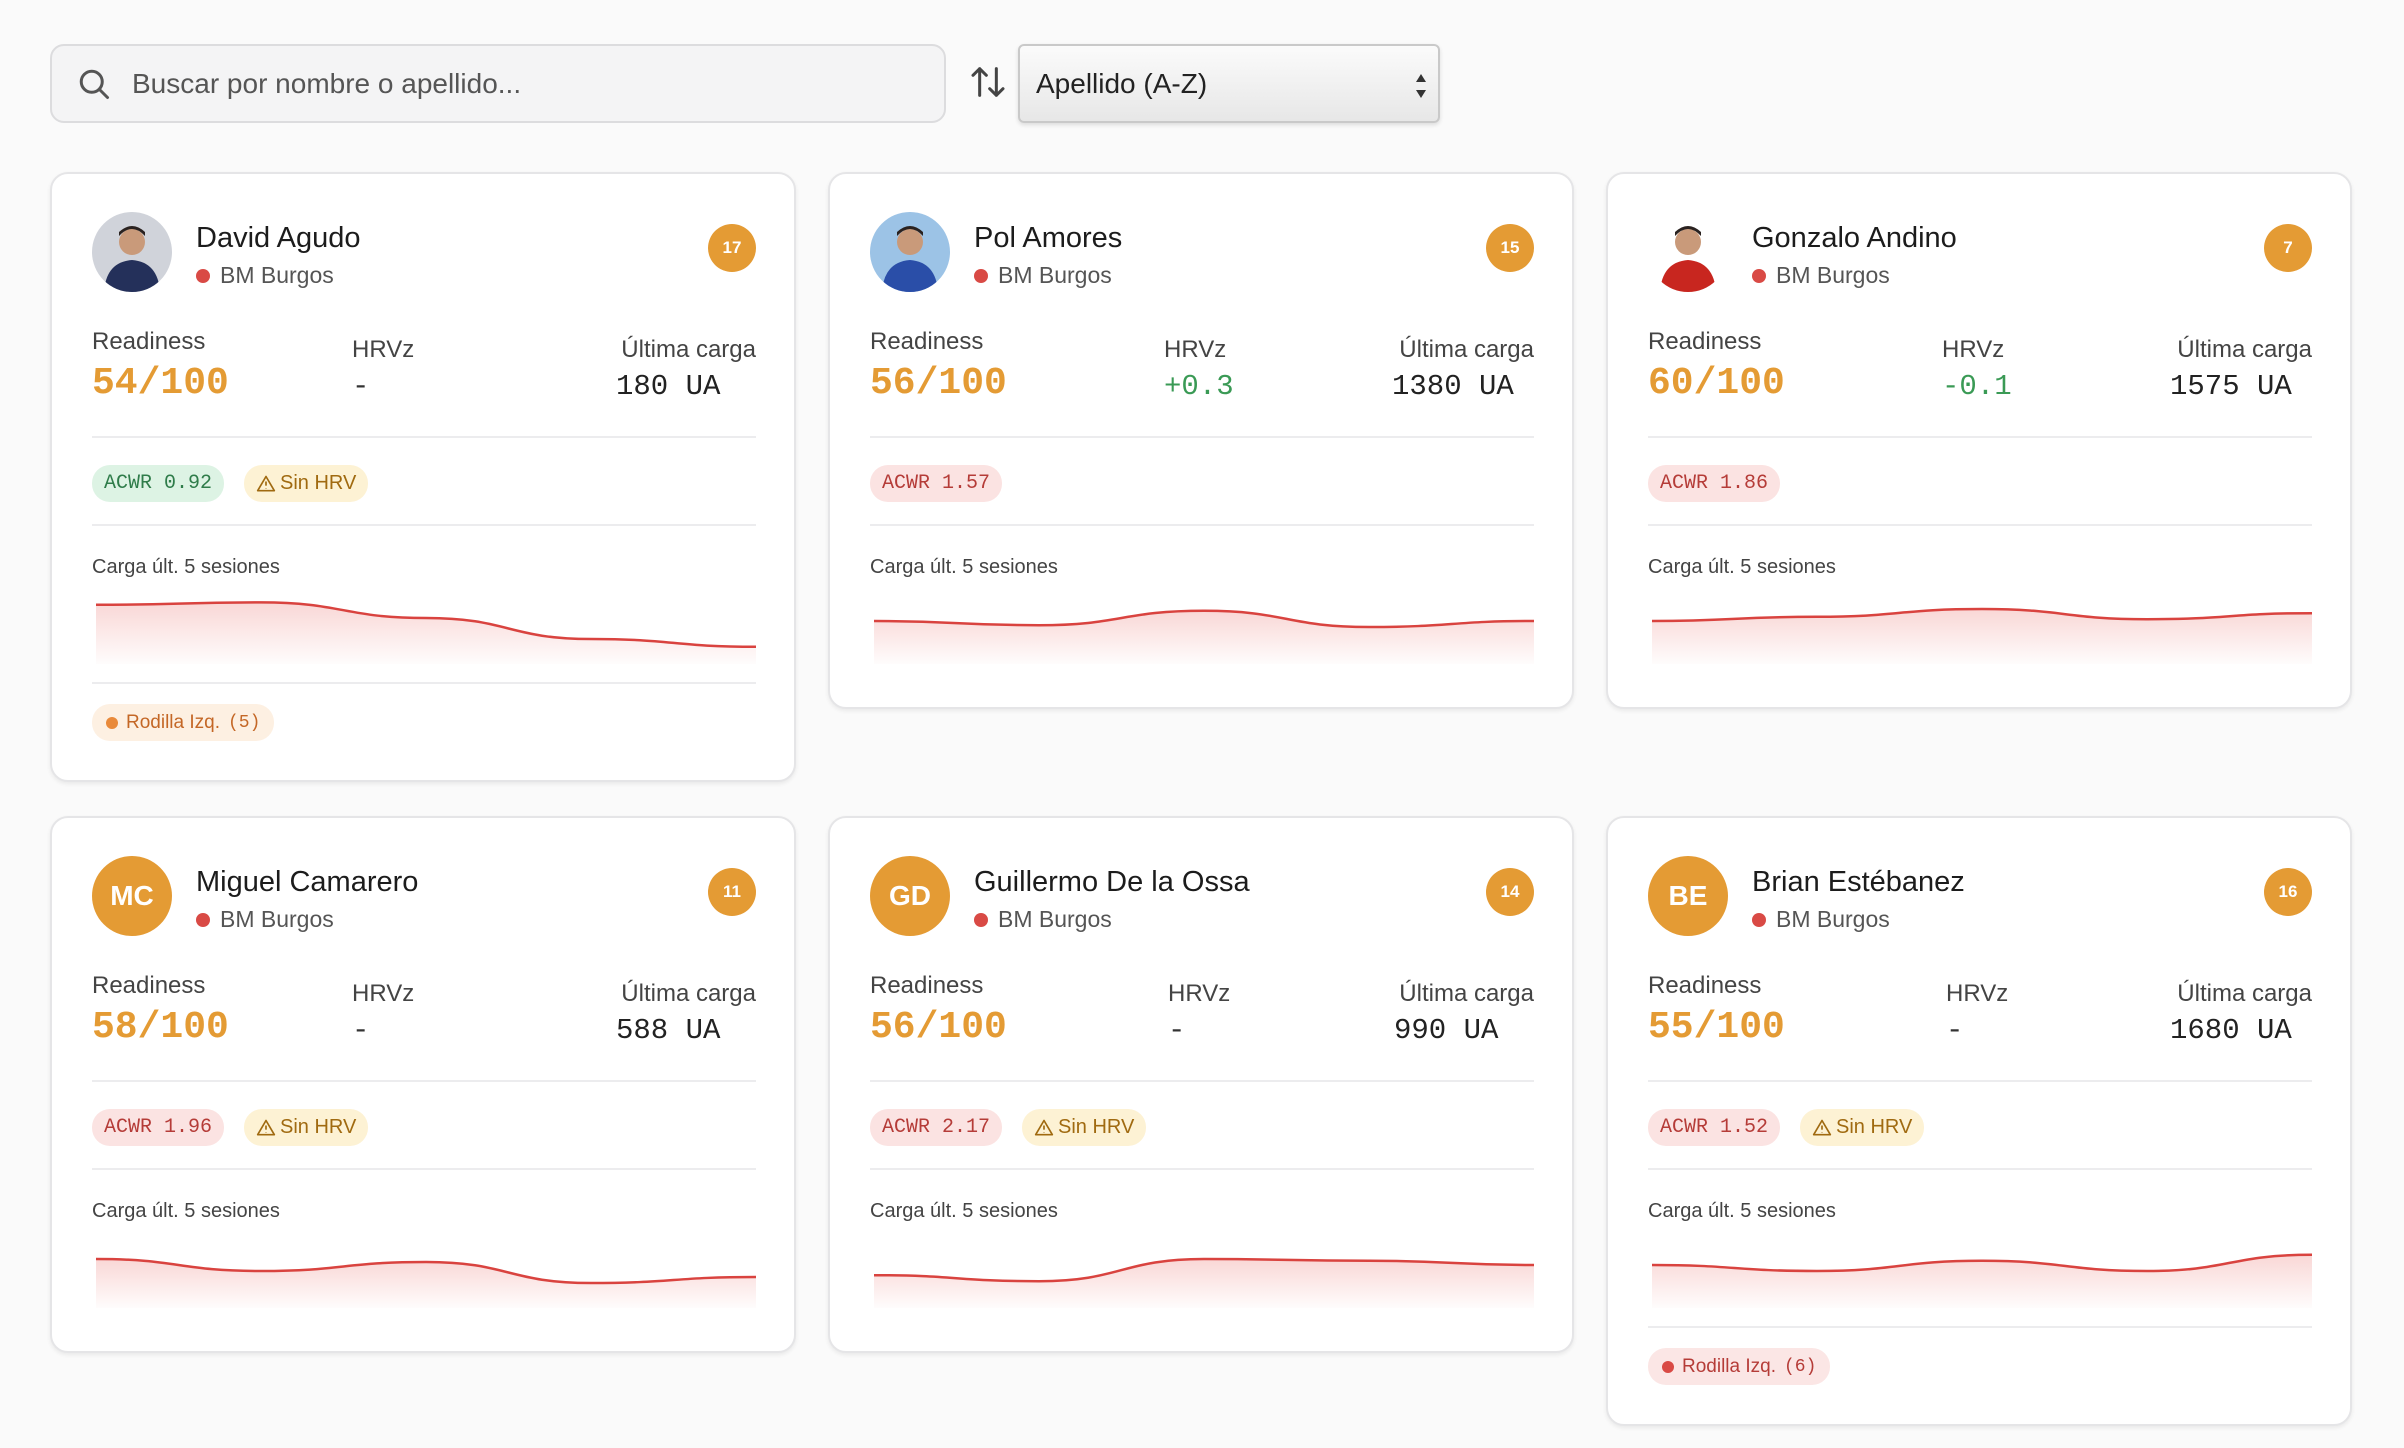 The image size is (2404, 1448). I want to click on hrvz-value: +0.3, so click(1199, 386).